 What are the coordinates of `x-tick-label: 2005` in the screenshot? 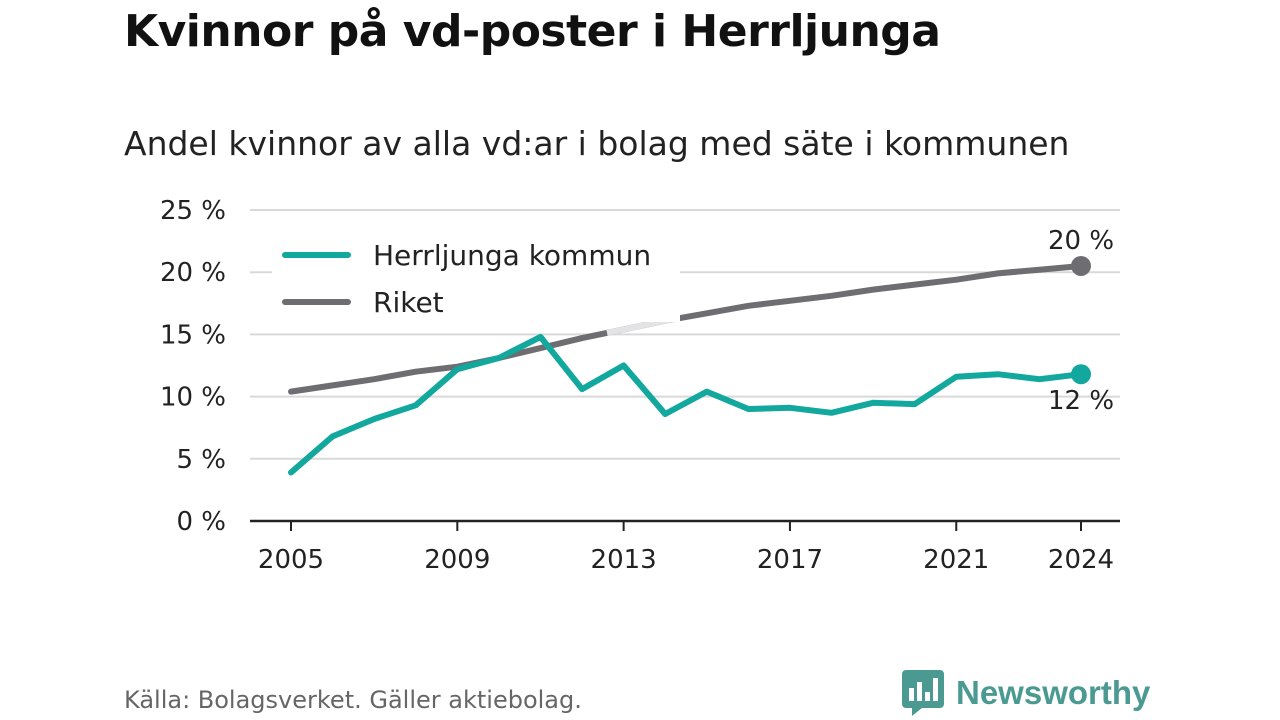 It's located at (291, 560).